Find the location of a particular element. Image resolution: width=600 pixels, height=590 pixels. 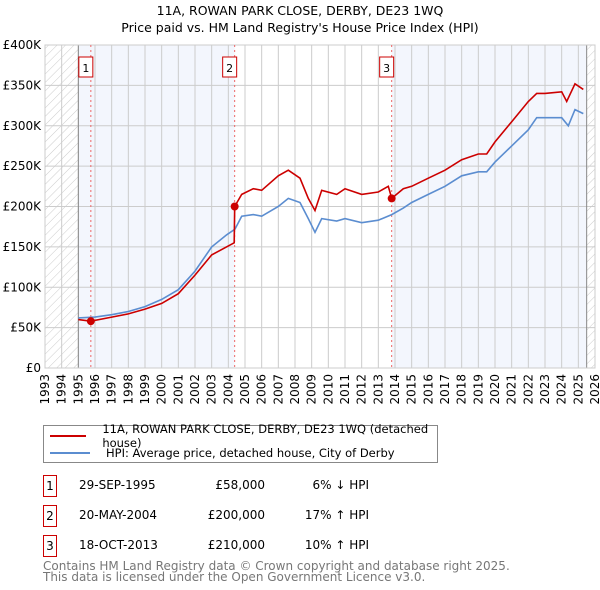

x-tick-label: 1995 is located at coordinates (78, 389).